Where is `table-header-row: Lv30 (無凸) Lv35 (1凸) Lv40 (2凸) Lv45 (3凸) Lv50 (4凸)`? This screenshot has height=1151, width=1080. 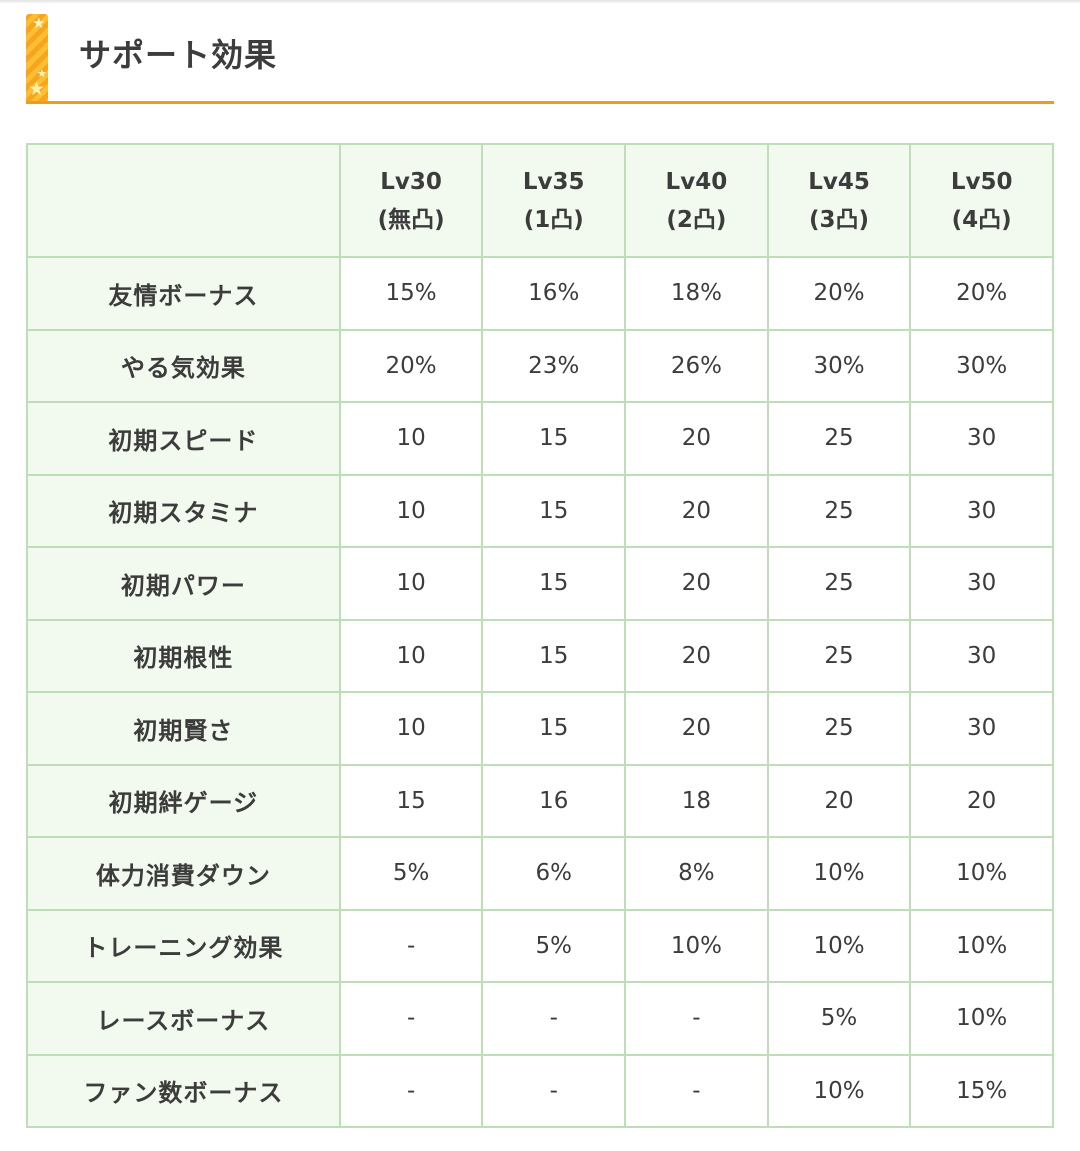
table-header-row: Lv30 (無凸) Lv35 (1凸) Lv40 (2凸) Lv45 (3凸) Lv50 (4凸) is located at coordinates (540, 200).